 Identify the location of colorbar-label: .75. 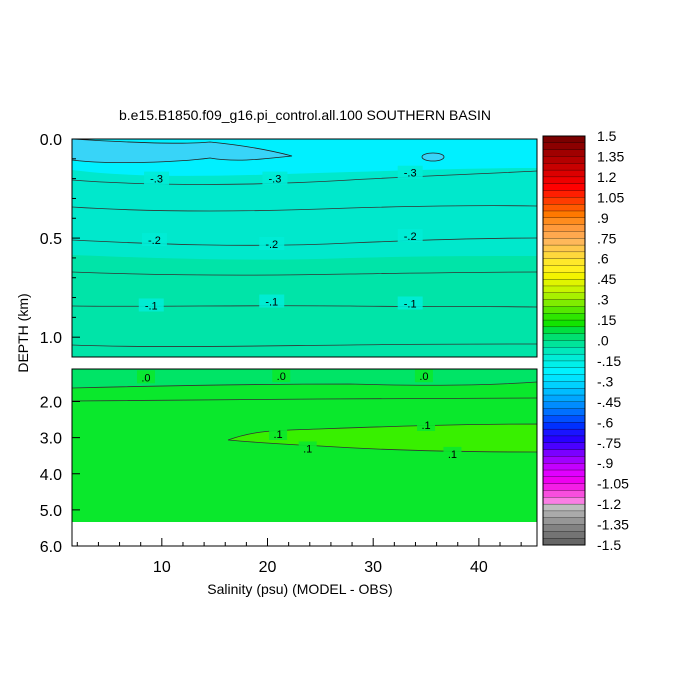
(607, 238).